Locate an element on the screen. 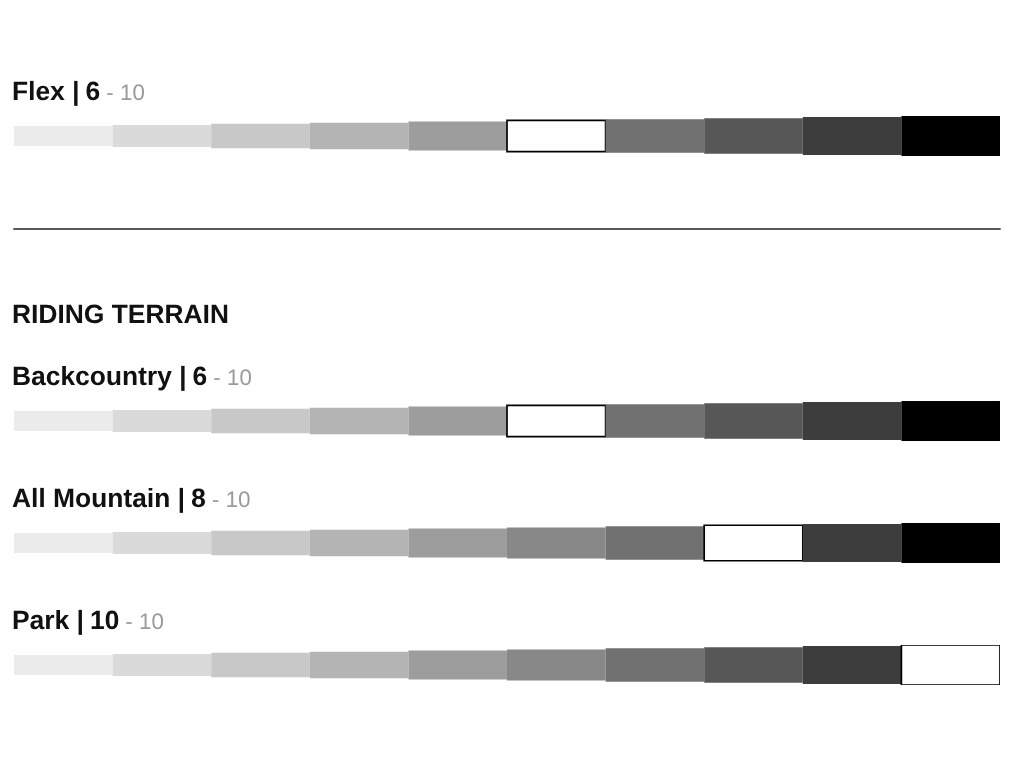 The width and height of the screenshot is (1024, 768). text: Flex | is located at coordinates (45, 93).